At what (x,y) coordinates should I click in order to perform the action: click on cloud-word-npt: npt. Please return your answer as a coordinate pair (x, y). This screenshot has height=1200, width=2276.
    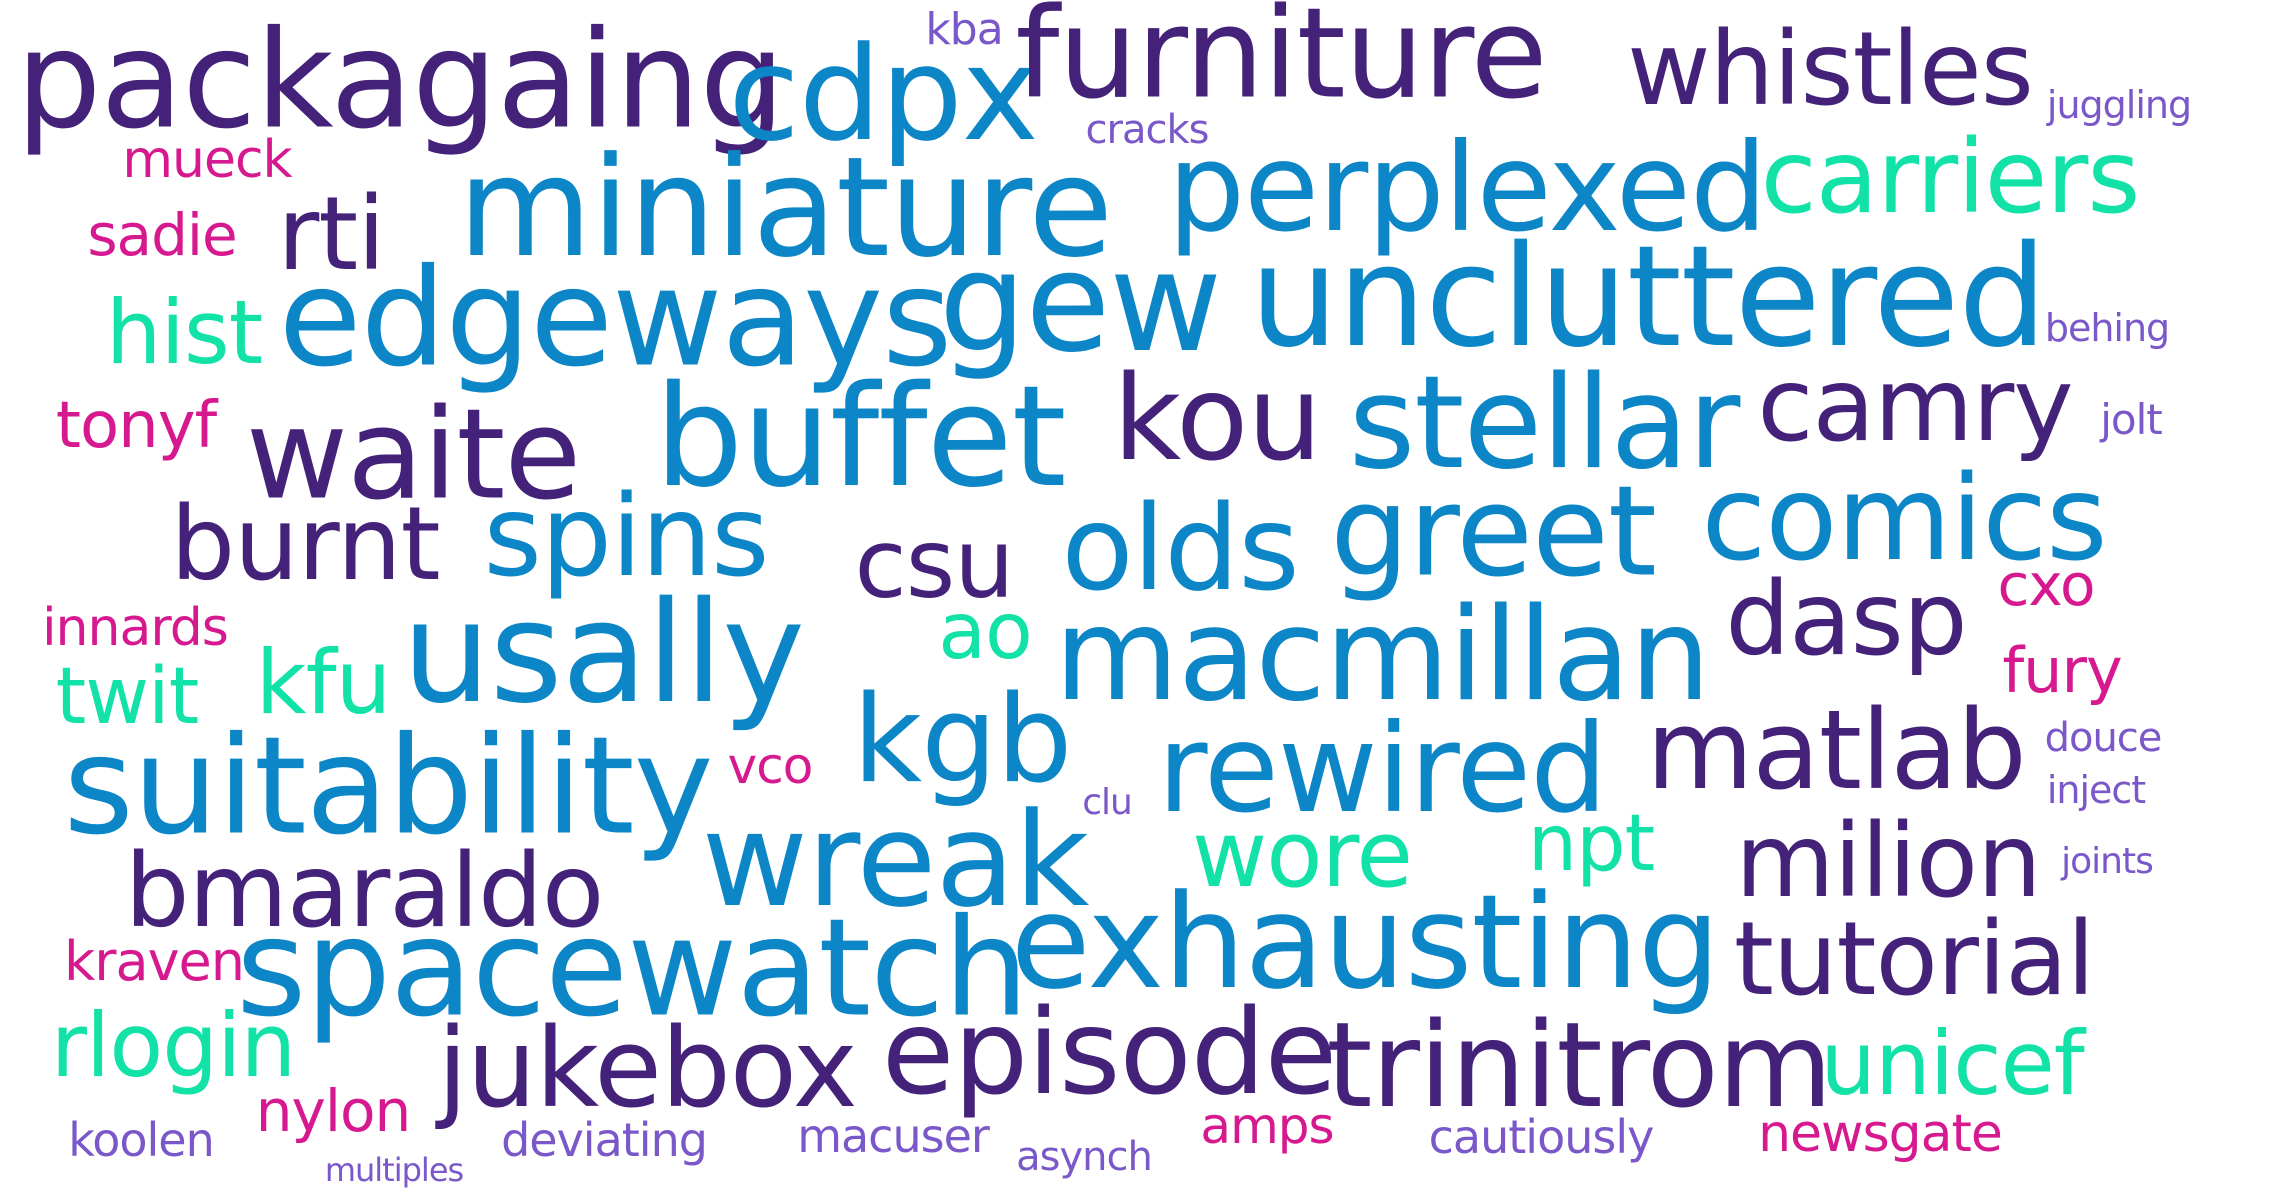
    Looking at the image, I should click on (1591, 844).